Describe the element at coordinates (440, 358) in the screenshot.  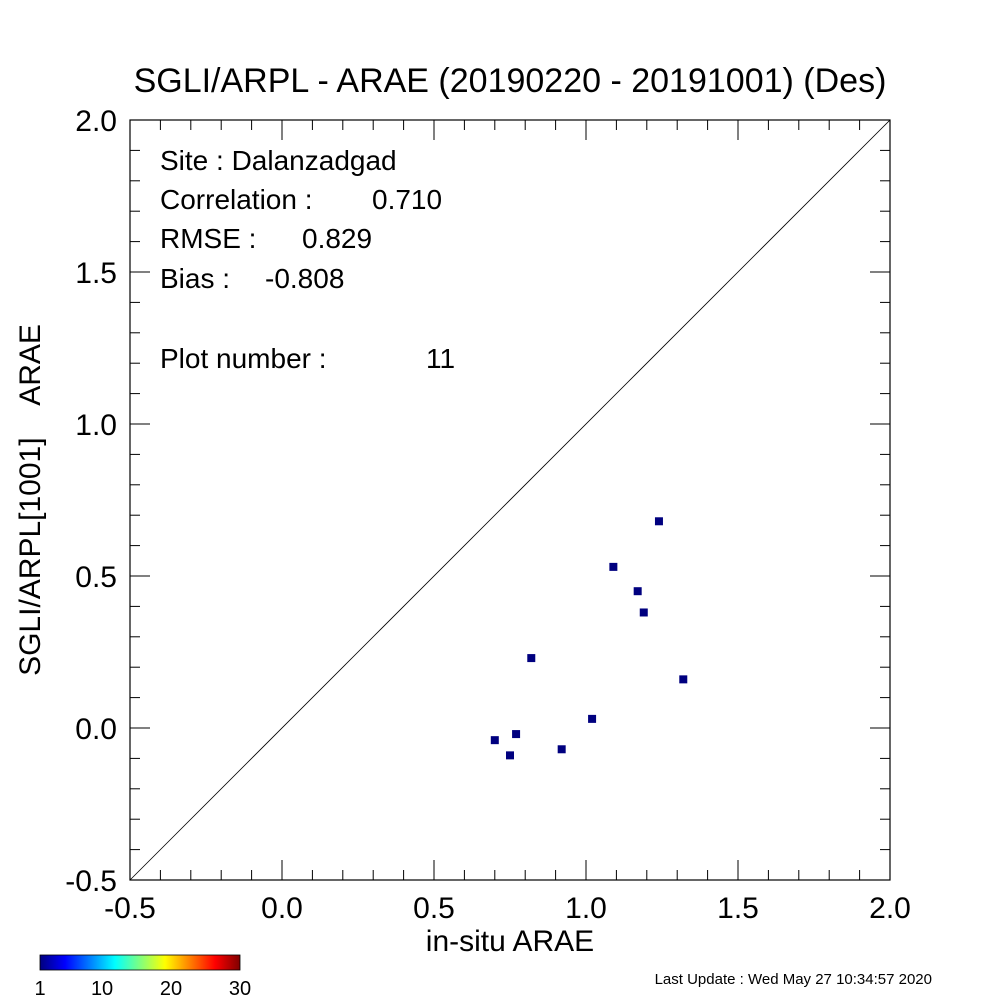
I see `stat-plot-number-value: 11` at that location.